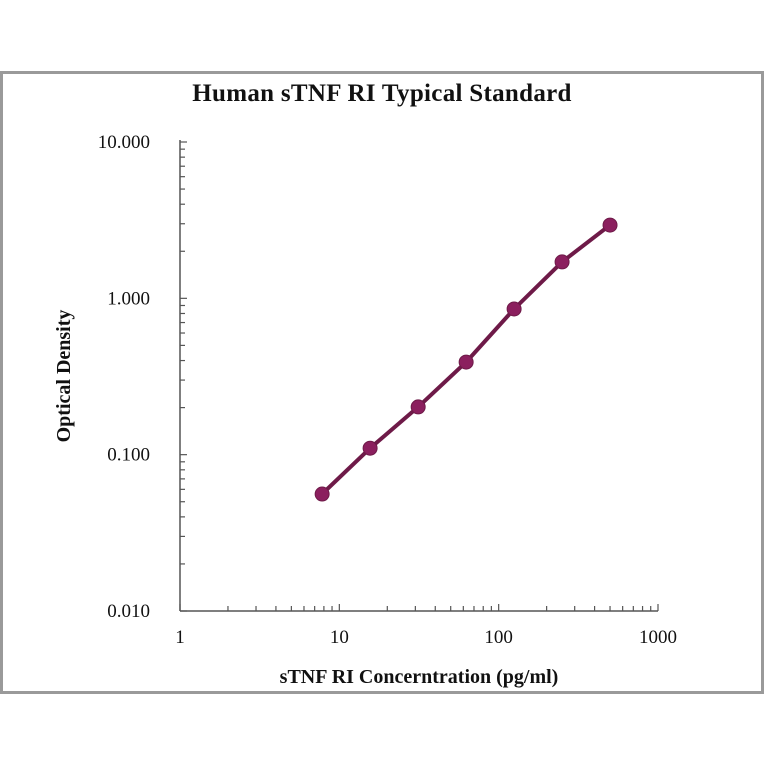 The width and height of the screenshot is (764, 764). I want to click on y-tick-label: 0.100, so click(128, 455).